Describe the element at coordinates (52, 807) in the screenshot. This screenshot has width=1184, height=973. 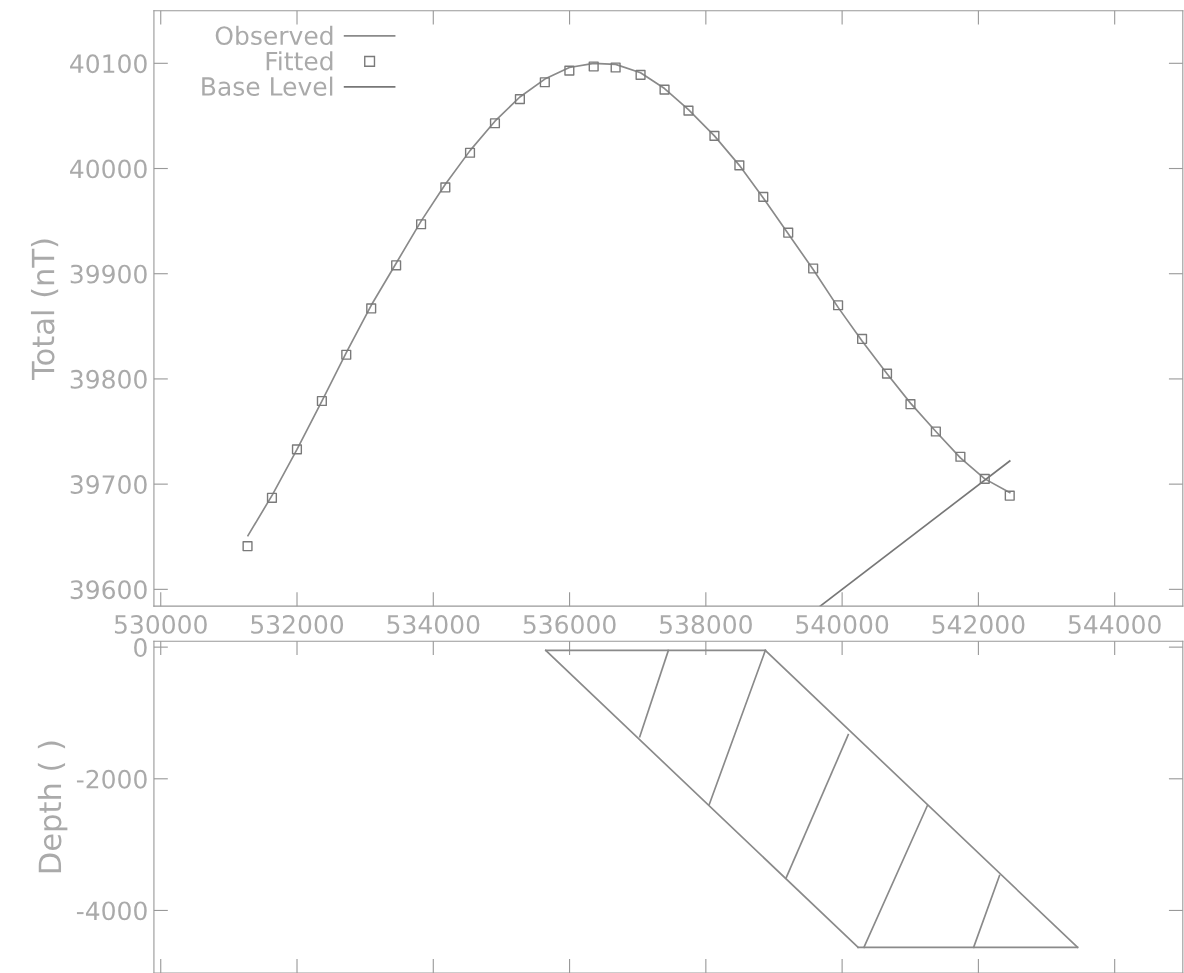
I see `y-axis-title: Depth ( )` at that location.